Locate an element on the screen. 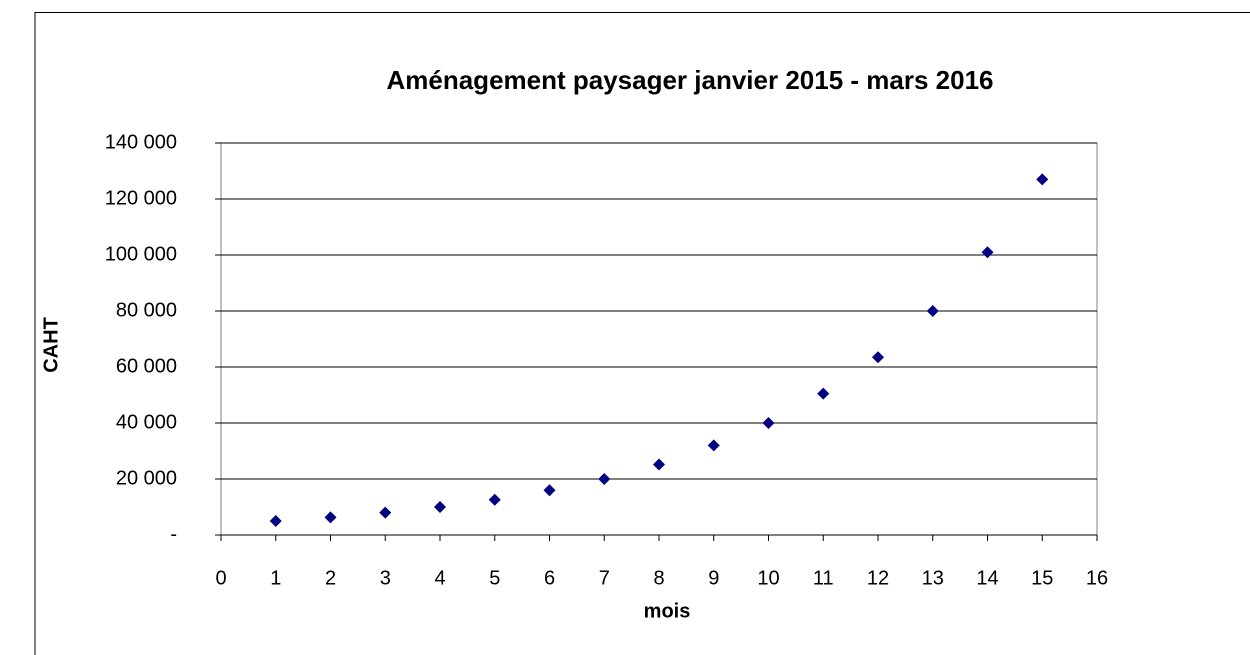 The image size is (1250, 655). y-tick-label: 80 000 is located at coordinates (146, 310).